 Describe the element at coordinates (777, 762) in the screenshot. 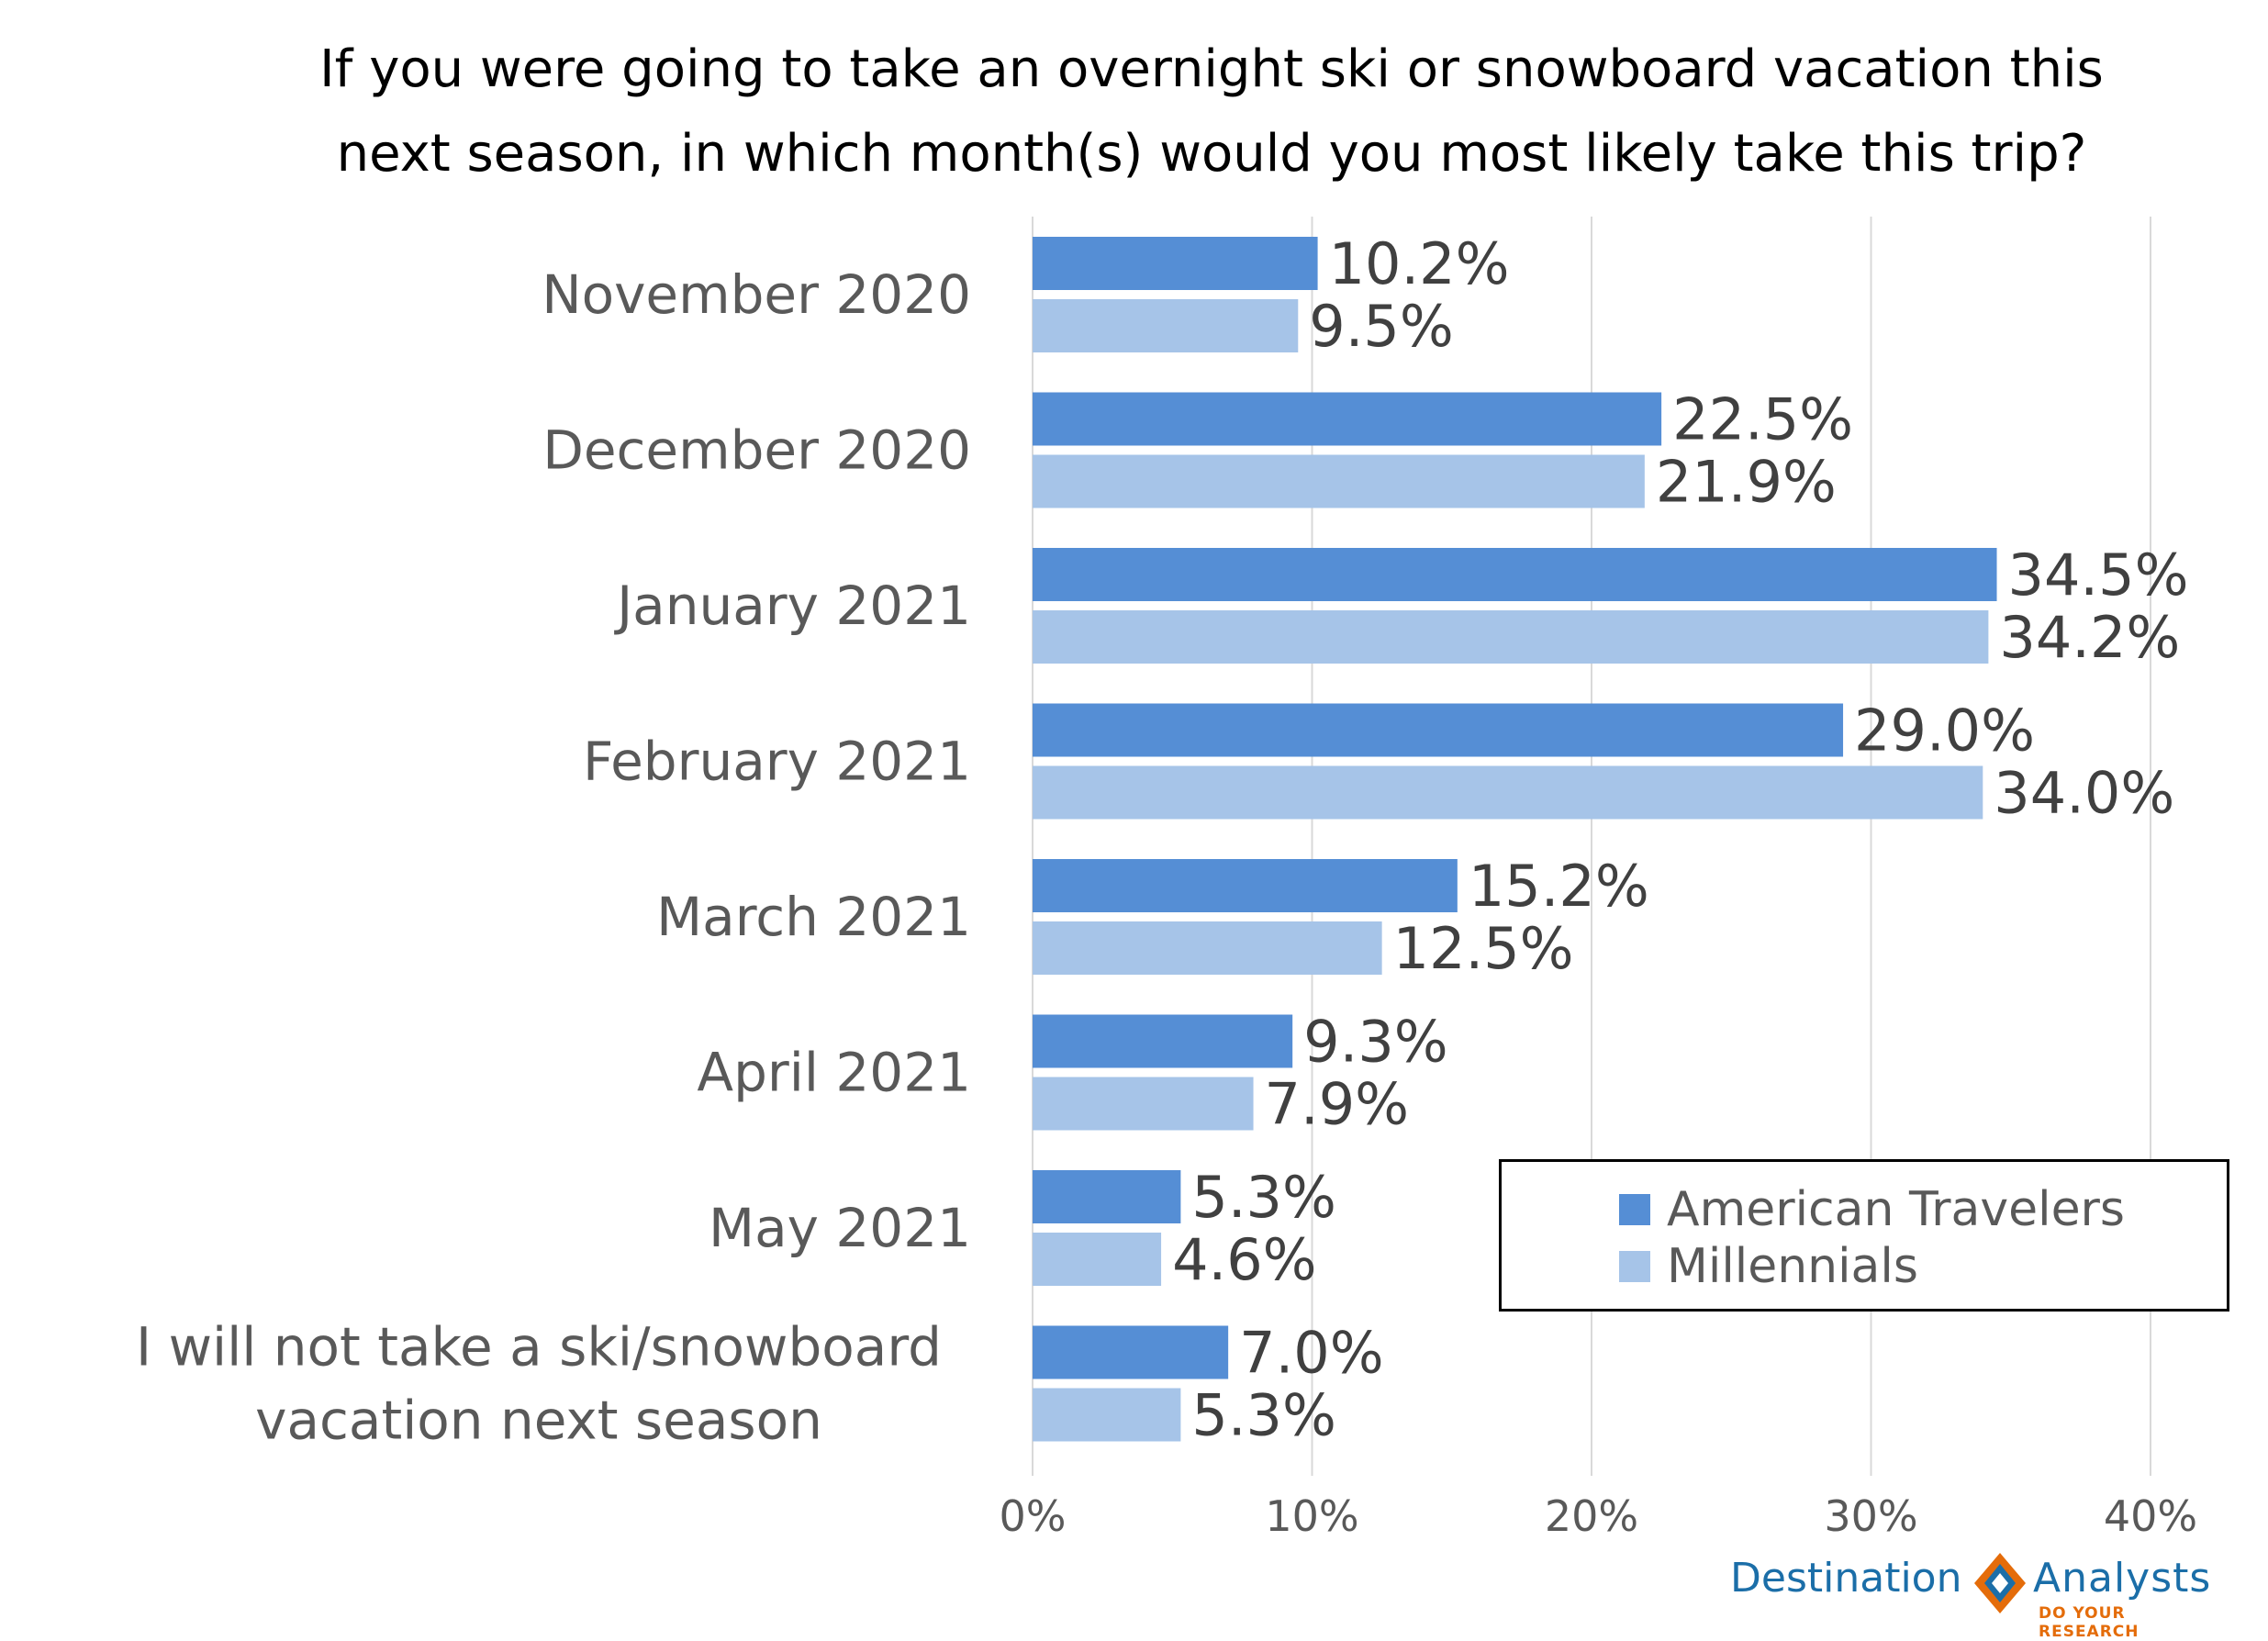

I see `category-label: February 2021` at that location.